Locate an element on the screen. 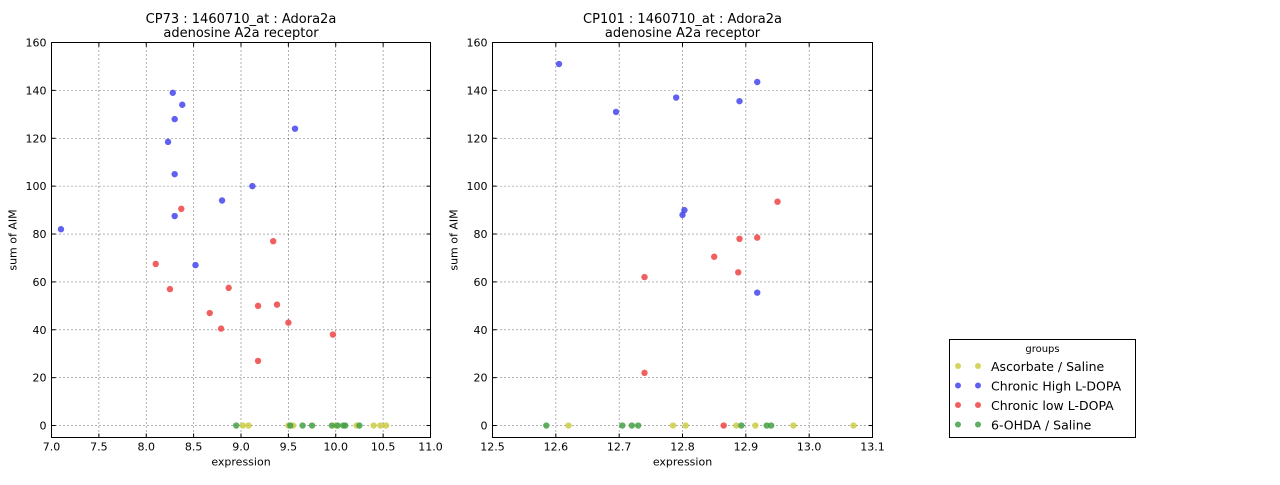  y-tick-label: 60 is located at coordinates (40, 282).